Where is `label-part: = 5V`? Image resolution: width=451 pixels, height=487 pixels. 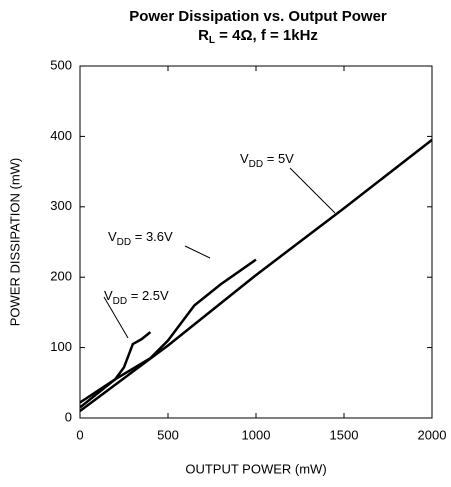
label-part: = 5V is located at coordinates (278, 158).